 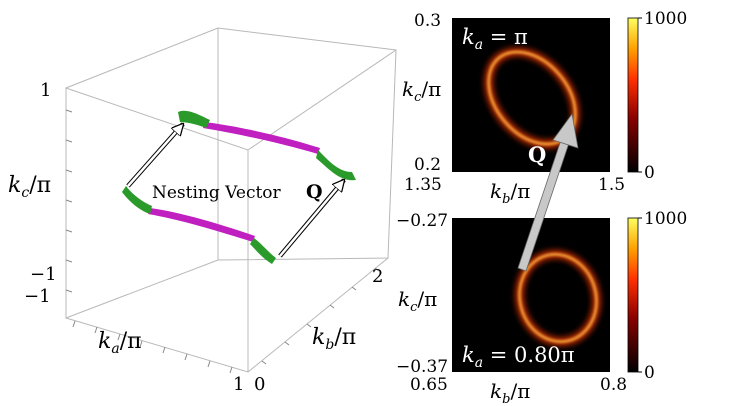 What do you see at coordinates (613, 385) in the screenshot?
I see `heatmap-bottom-xtick-right: 0.8` at bounding box center [613, 385].